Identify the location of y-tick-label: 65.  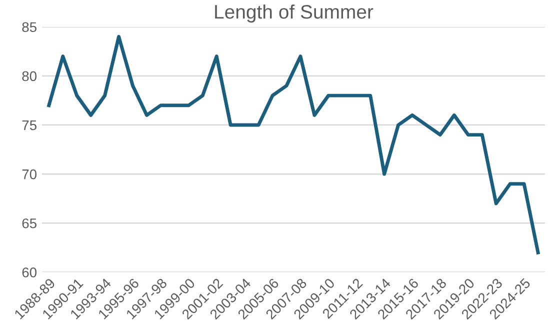
(29, 223).